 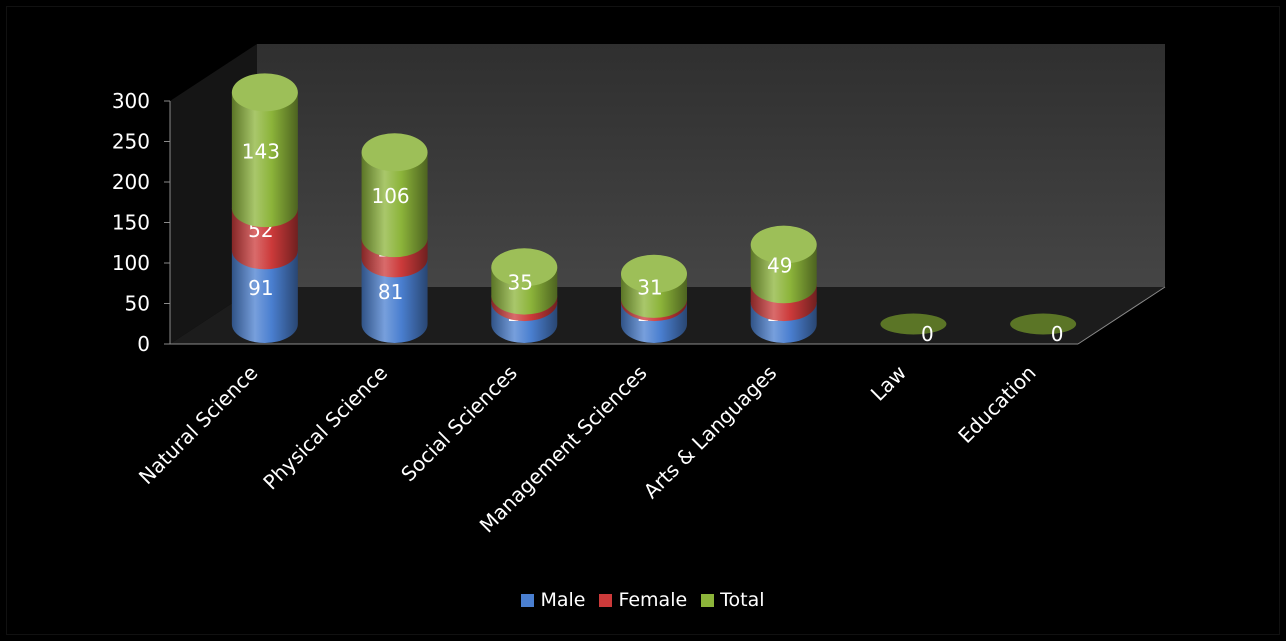 I want to click on y-tick-label: 50, so click(x=137, y=304).